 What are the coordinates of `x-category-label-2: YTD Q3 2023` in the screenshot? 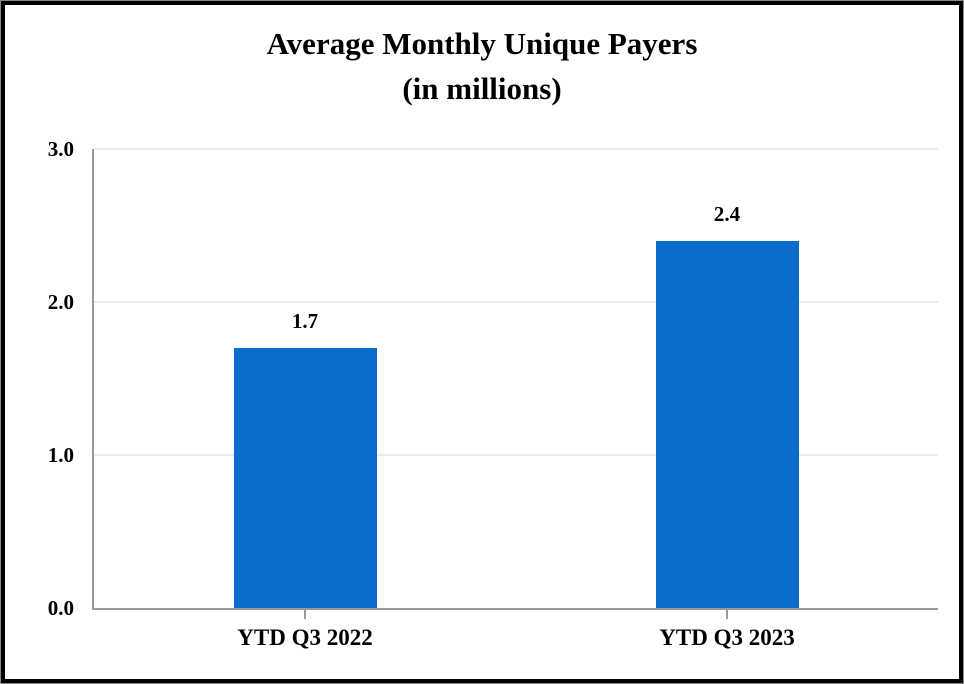 It's located at (727, 637).